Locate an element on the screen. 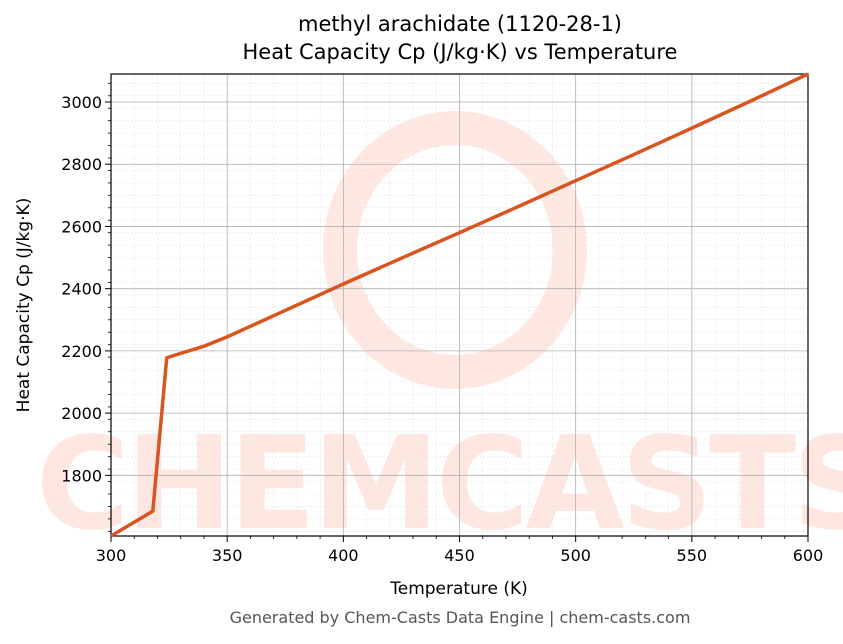 This screenshot has width=843, height=644. chart-subtitle: Heat Capacity Cp (J/kg·K) vs Temperature is located at coordinates (460, 52).